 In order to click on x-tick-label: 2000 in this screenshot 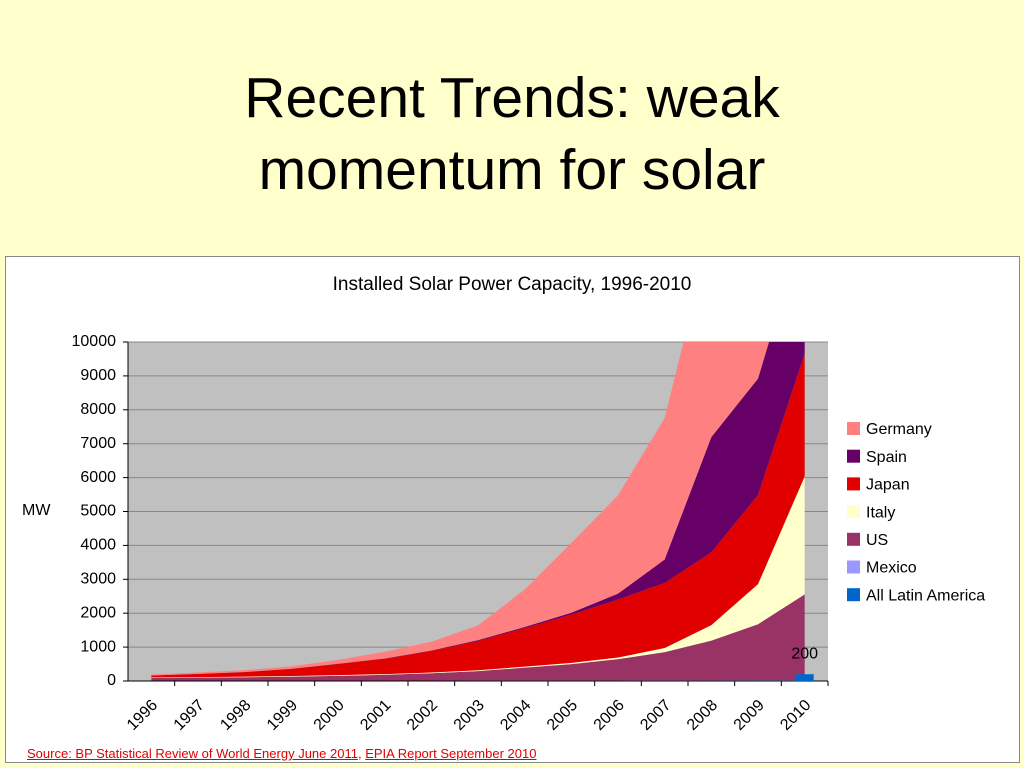, I will do `click(329, 715)`.